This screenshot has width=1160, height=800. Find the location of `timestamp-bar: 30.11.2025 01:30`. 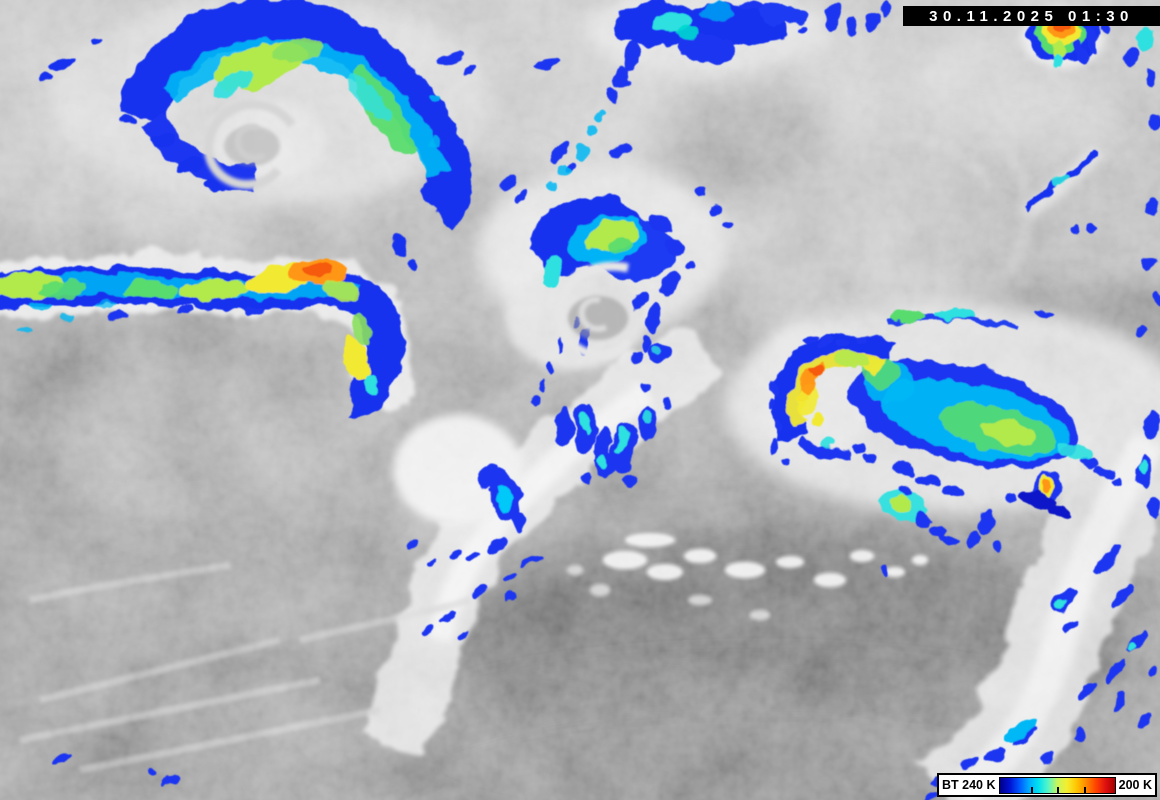

timestamp-bar: 30.11.2025 01:30 is located at coordinates (1031, 16).